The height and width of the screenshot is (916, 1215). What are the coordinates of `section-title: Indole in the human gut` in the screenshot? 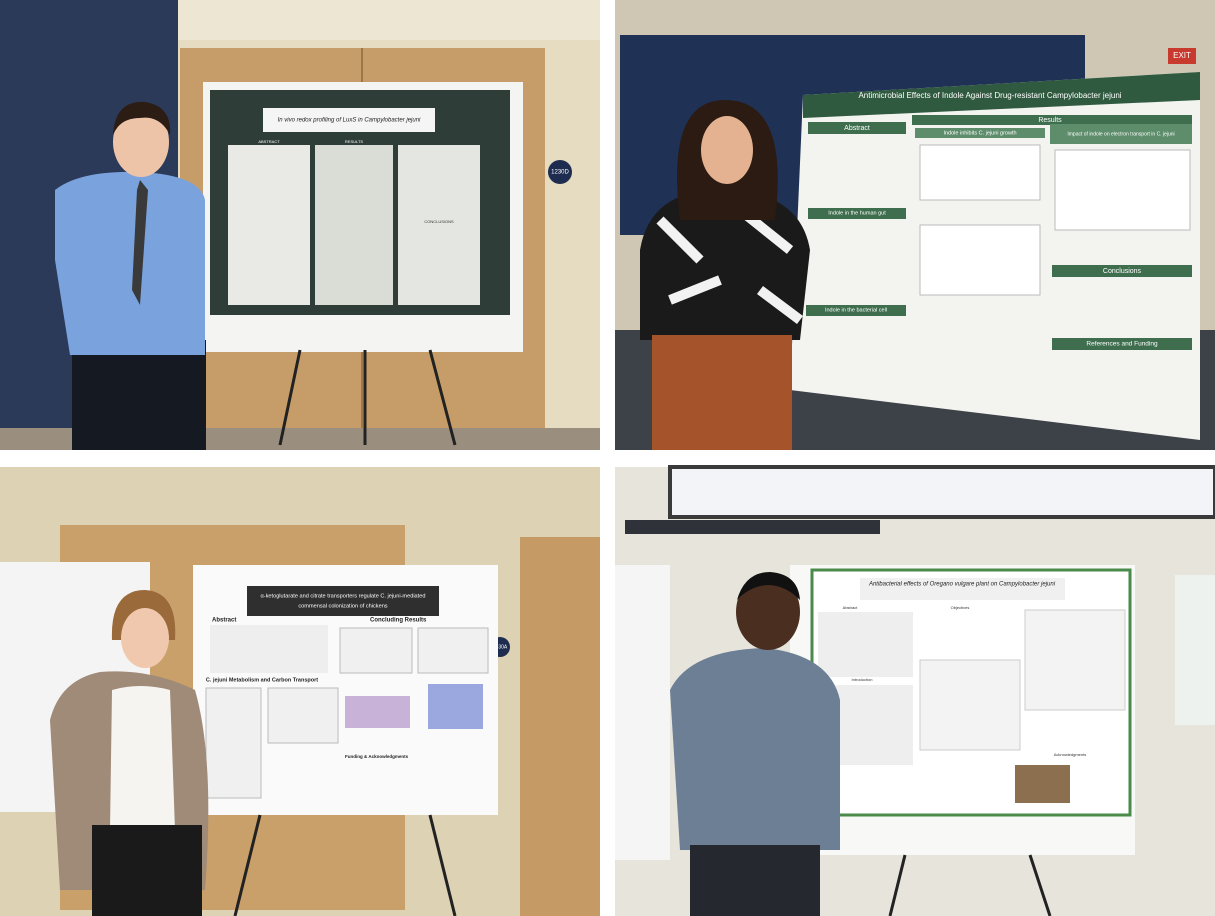 It's located at (857, 213).